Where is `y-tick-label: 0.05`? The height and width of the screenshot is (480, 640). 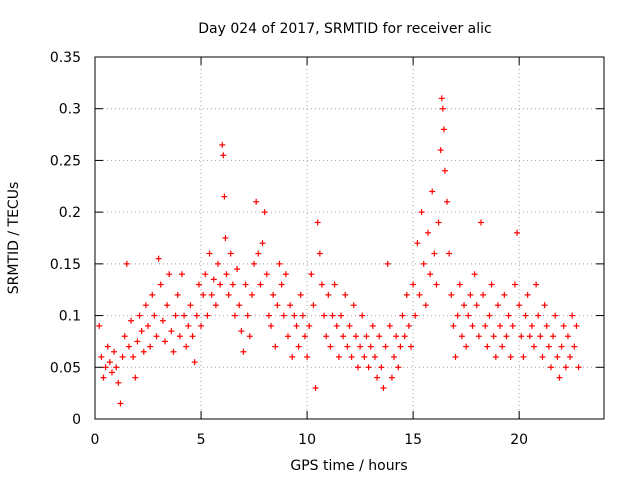 y-tick-label: 0.05 is located at coordinates (65, 368).